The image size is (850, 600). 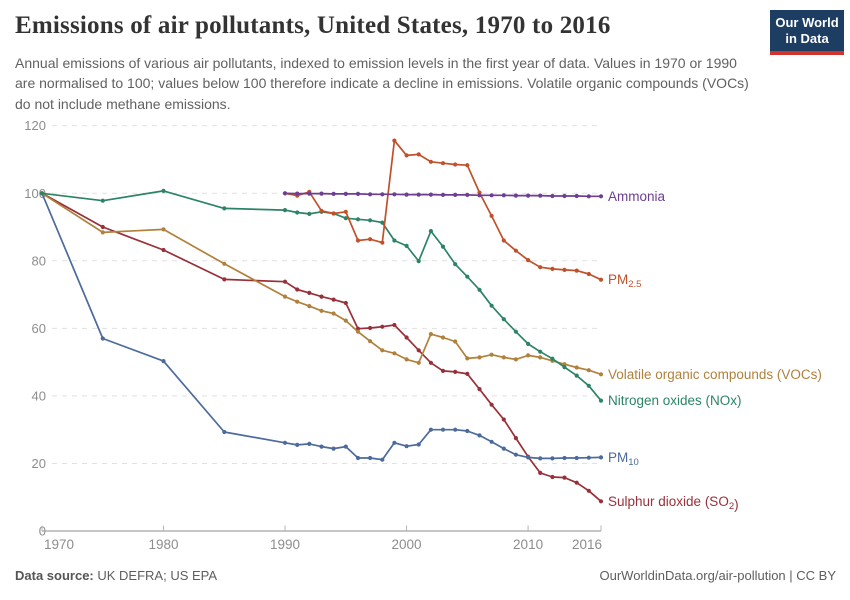 I want to click on series-point-pm10-2010, so click(x=528, y=457).